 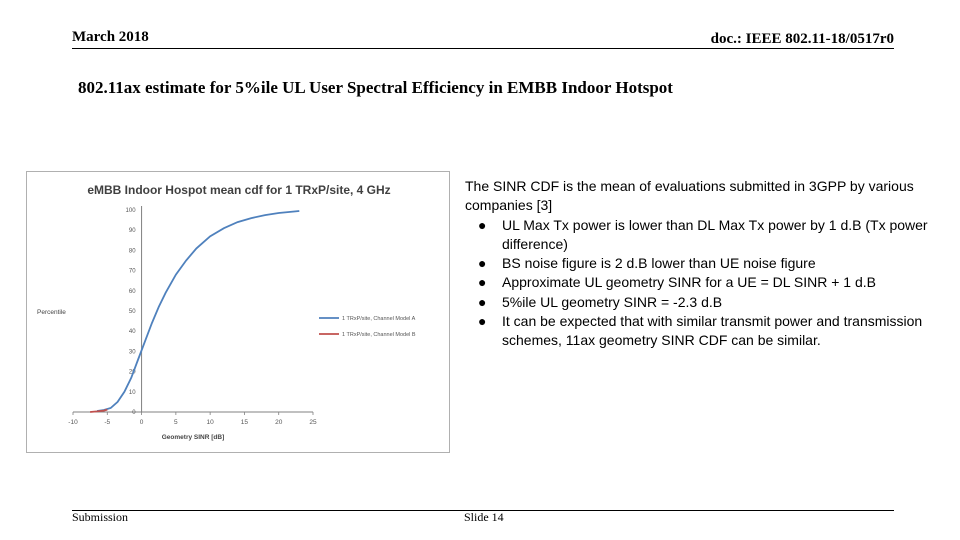 I want to click on y-tick-label: 70, so click(x=132, y=272).